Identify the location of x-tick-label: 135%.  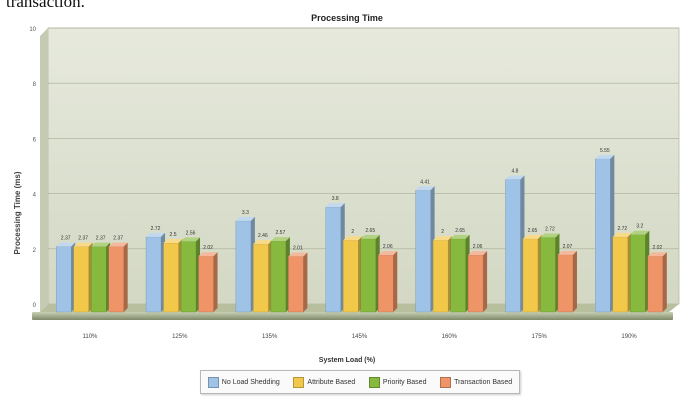
(270, 337).